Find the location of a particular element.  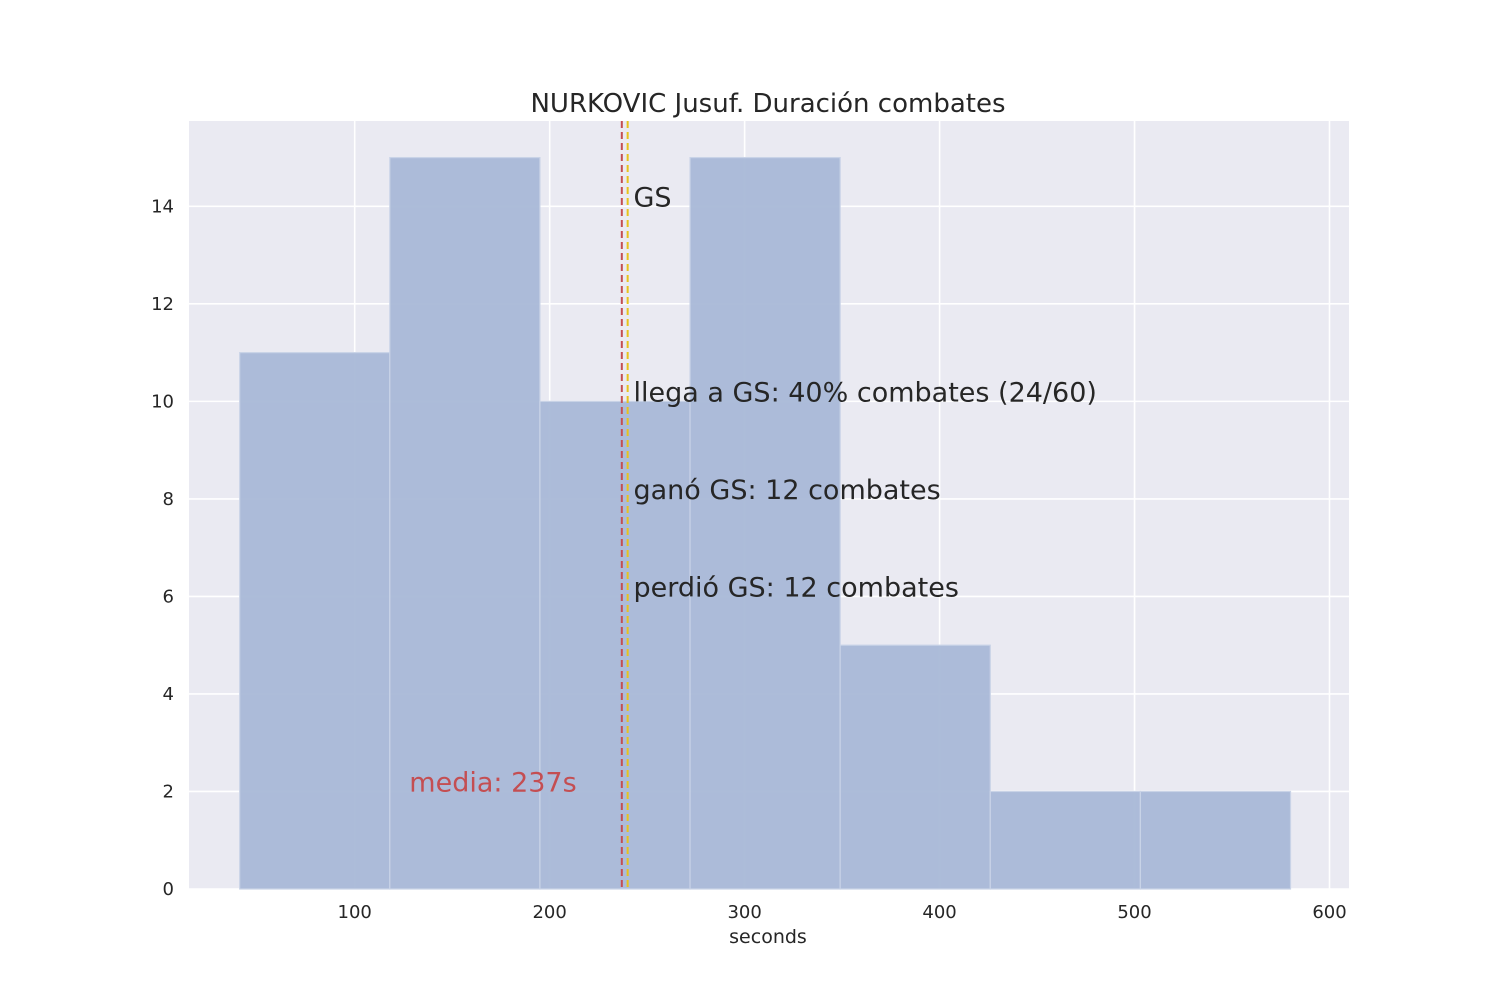

chart-title: NURKOVIC Jusuf. Duración combates is located at coordinates (767, 104).